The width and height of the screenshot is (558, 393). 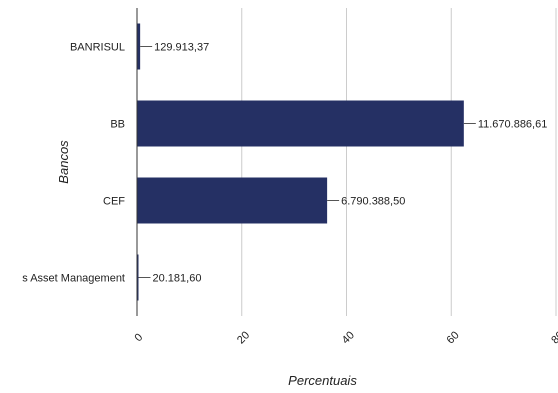 What do you see at coordinates (73, 279) in the screenshot?
I see `category-label: s Asset Management` at bounding box center [73, 279].